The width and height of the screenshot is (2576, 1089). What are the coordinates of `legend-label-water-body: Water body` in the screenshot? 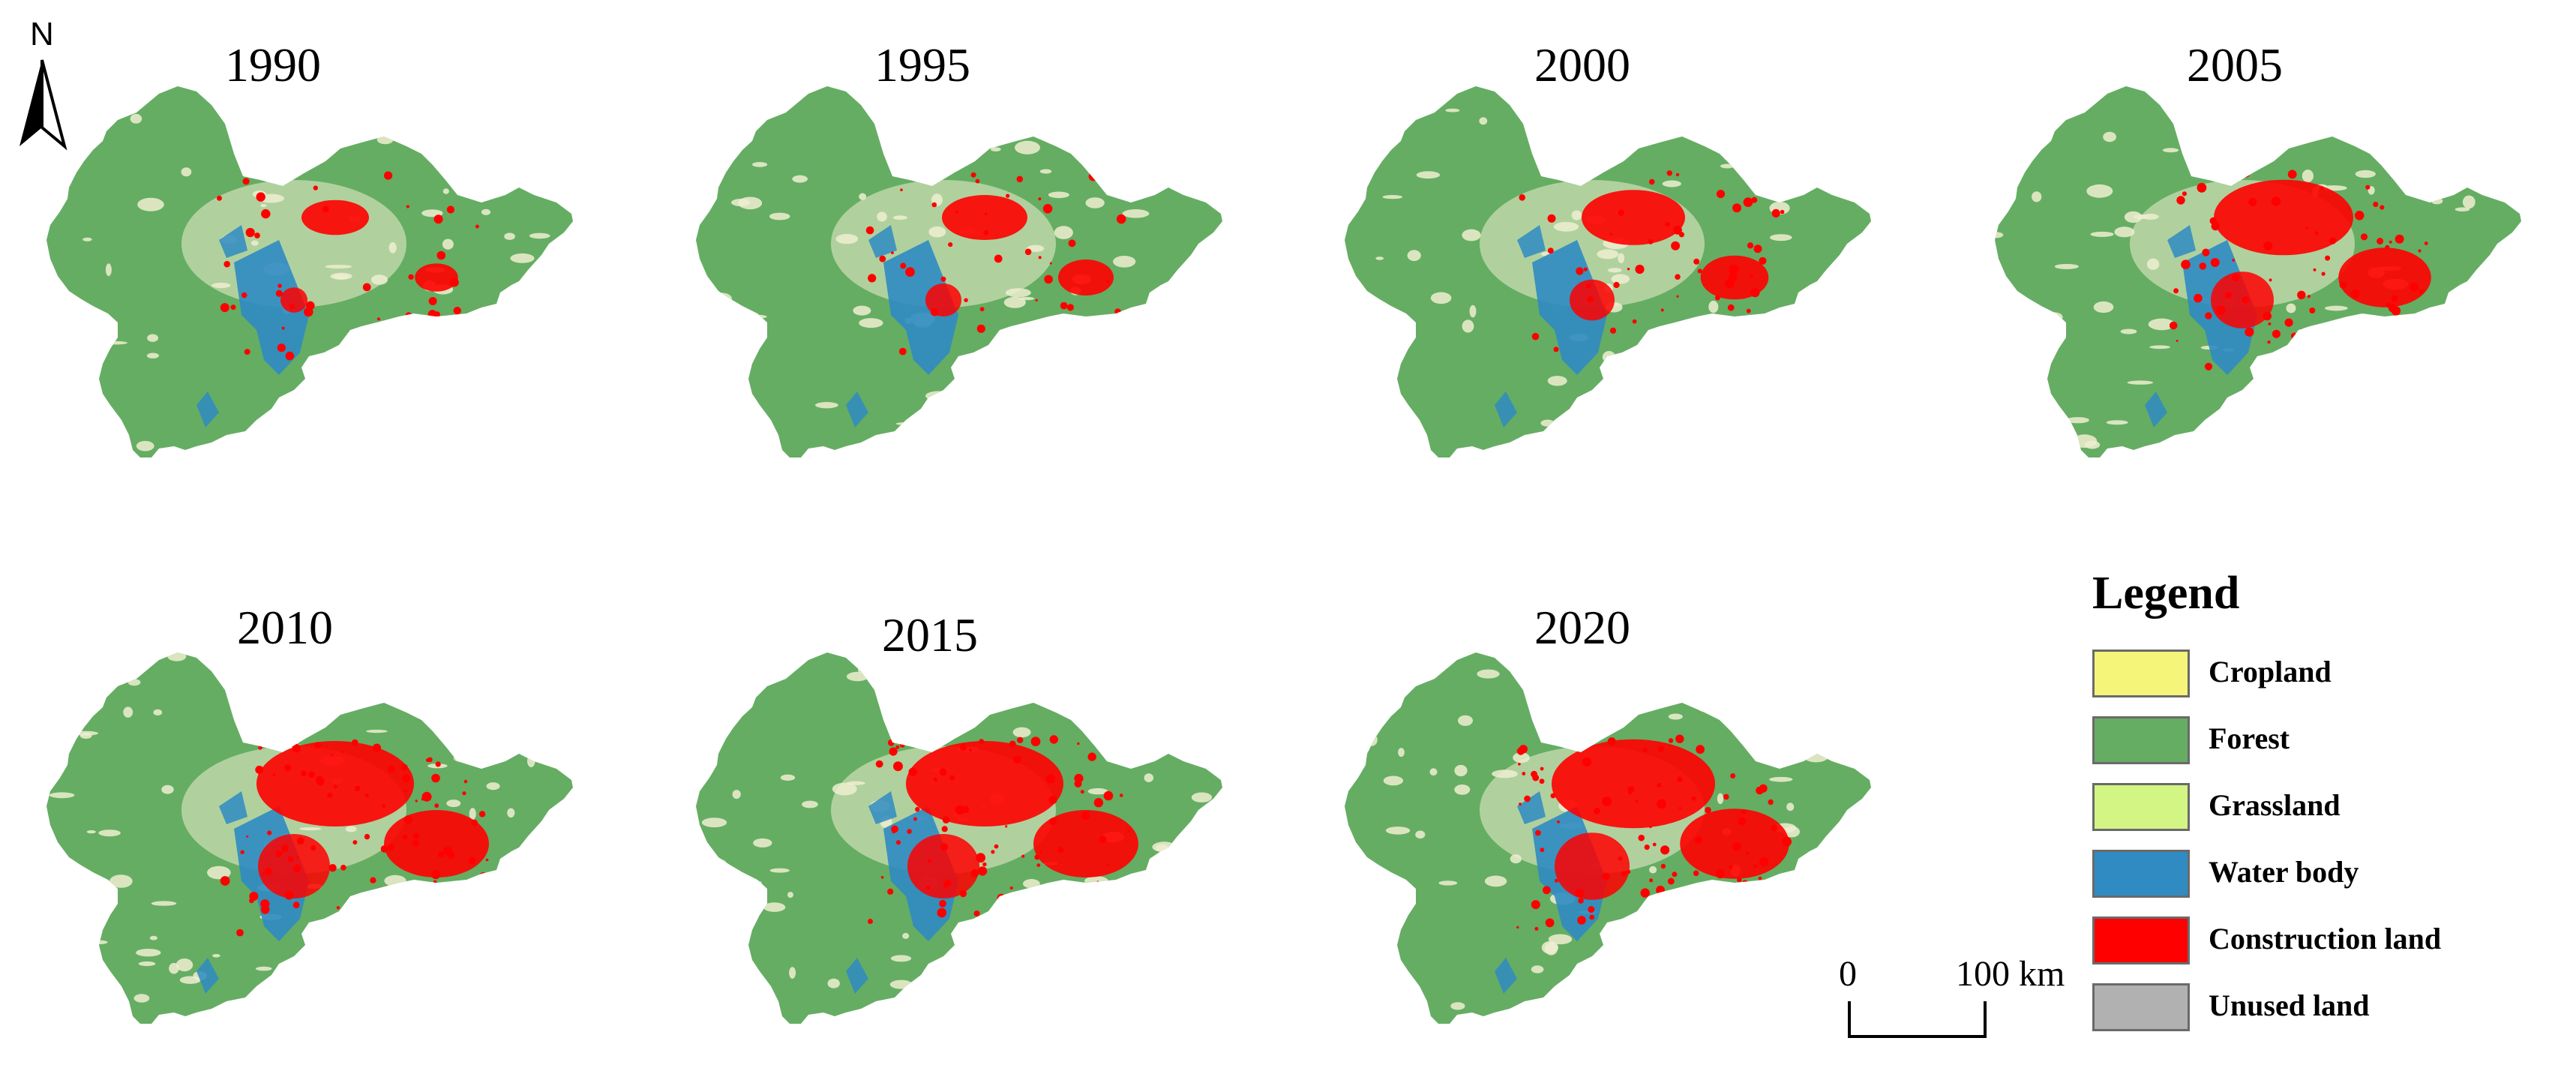 It's located at (2284, 872).